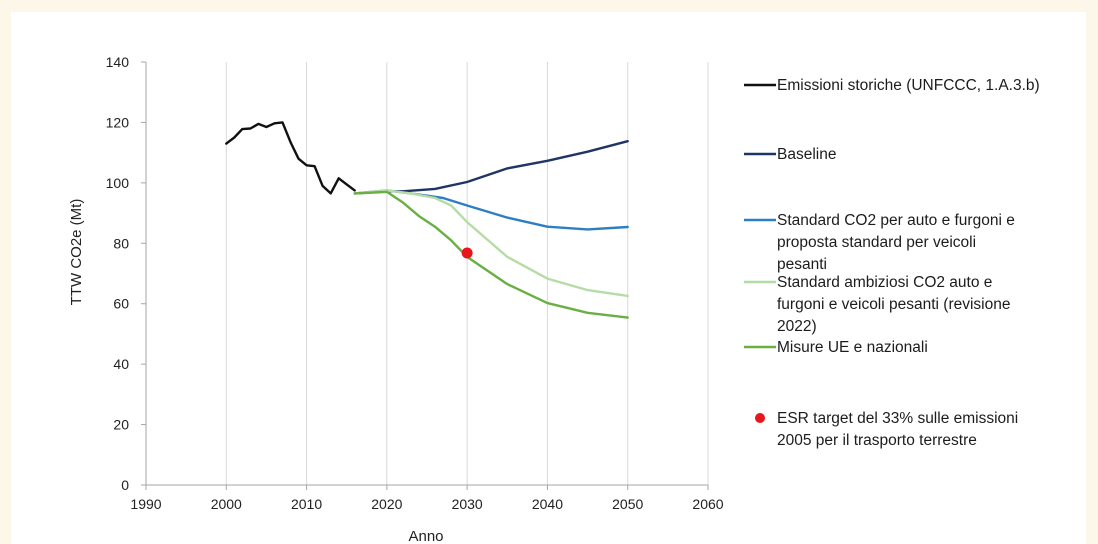  I want to click on y-tick-label: 120, so click(118, 122).